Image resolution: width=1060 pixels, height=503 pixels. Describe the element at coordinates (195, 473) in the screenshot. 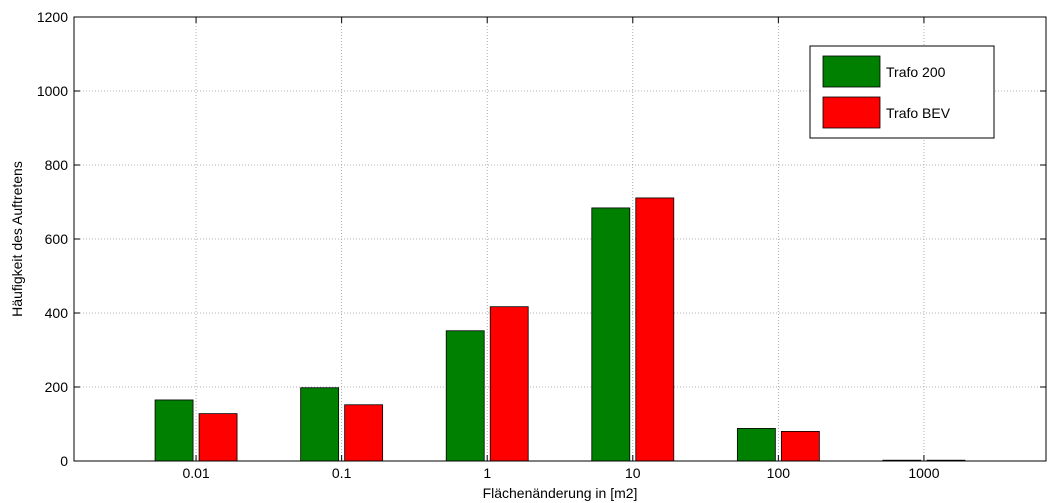

I see `x-tick-label: 0.01` at that location.